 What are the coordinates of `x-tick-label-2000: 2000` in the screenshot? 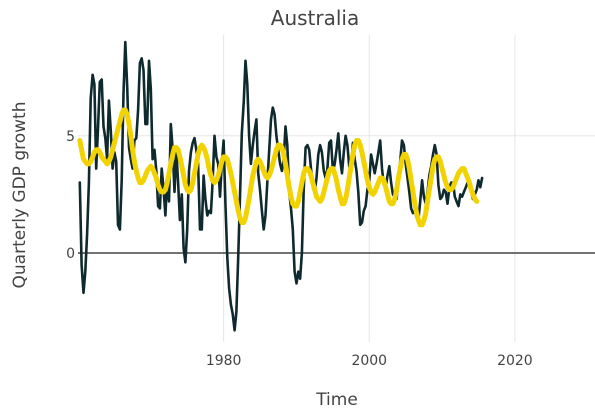 It's located at (369, 361).